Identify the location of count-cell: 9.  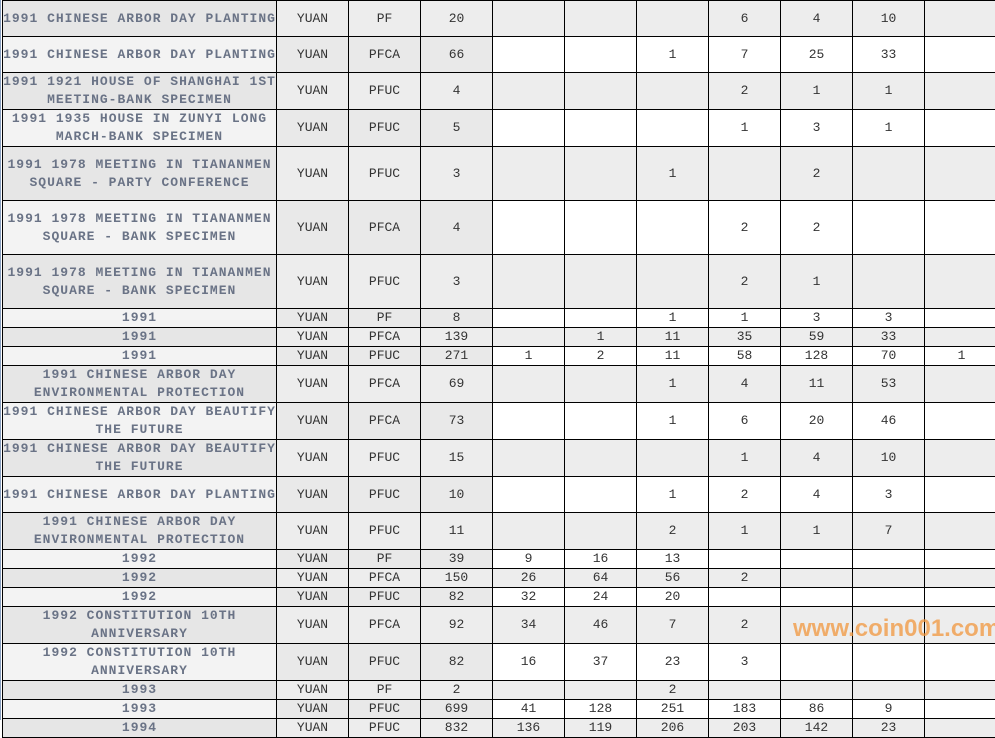
(529, 559).